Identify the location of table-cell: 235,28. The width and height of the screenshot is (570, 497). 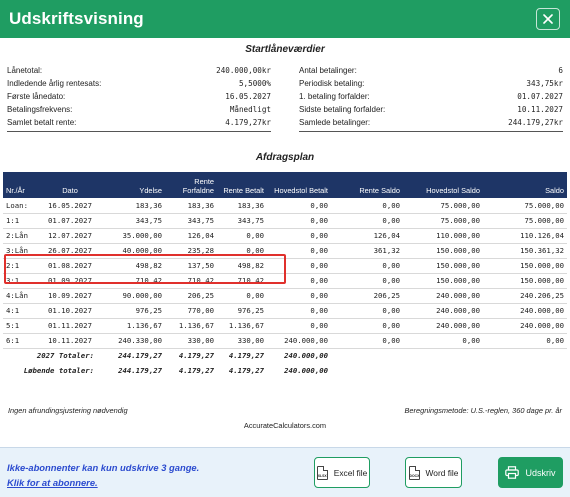
(191, 251).